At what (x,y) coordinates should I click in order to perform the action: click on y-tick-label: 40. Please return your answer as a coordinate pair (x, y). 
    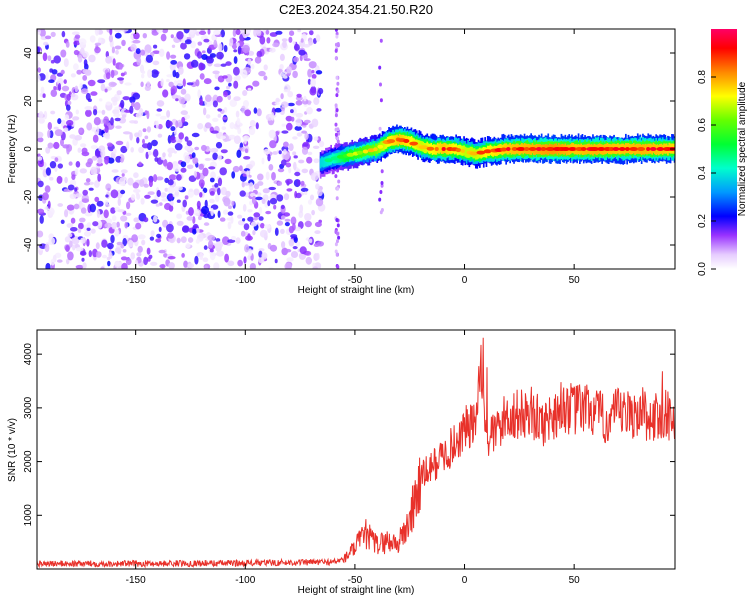
    Looking at the image, I should click on (28, 53).